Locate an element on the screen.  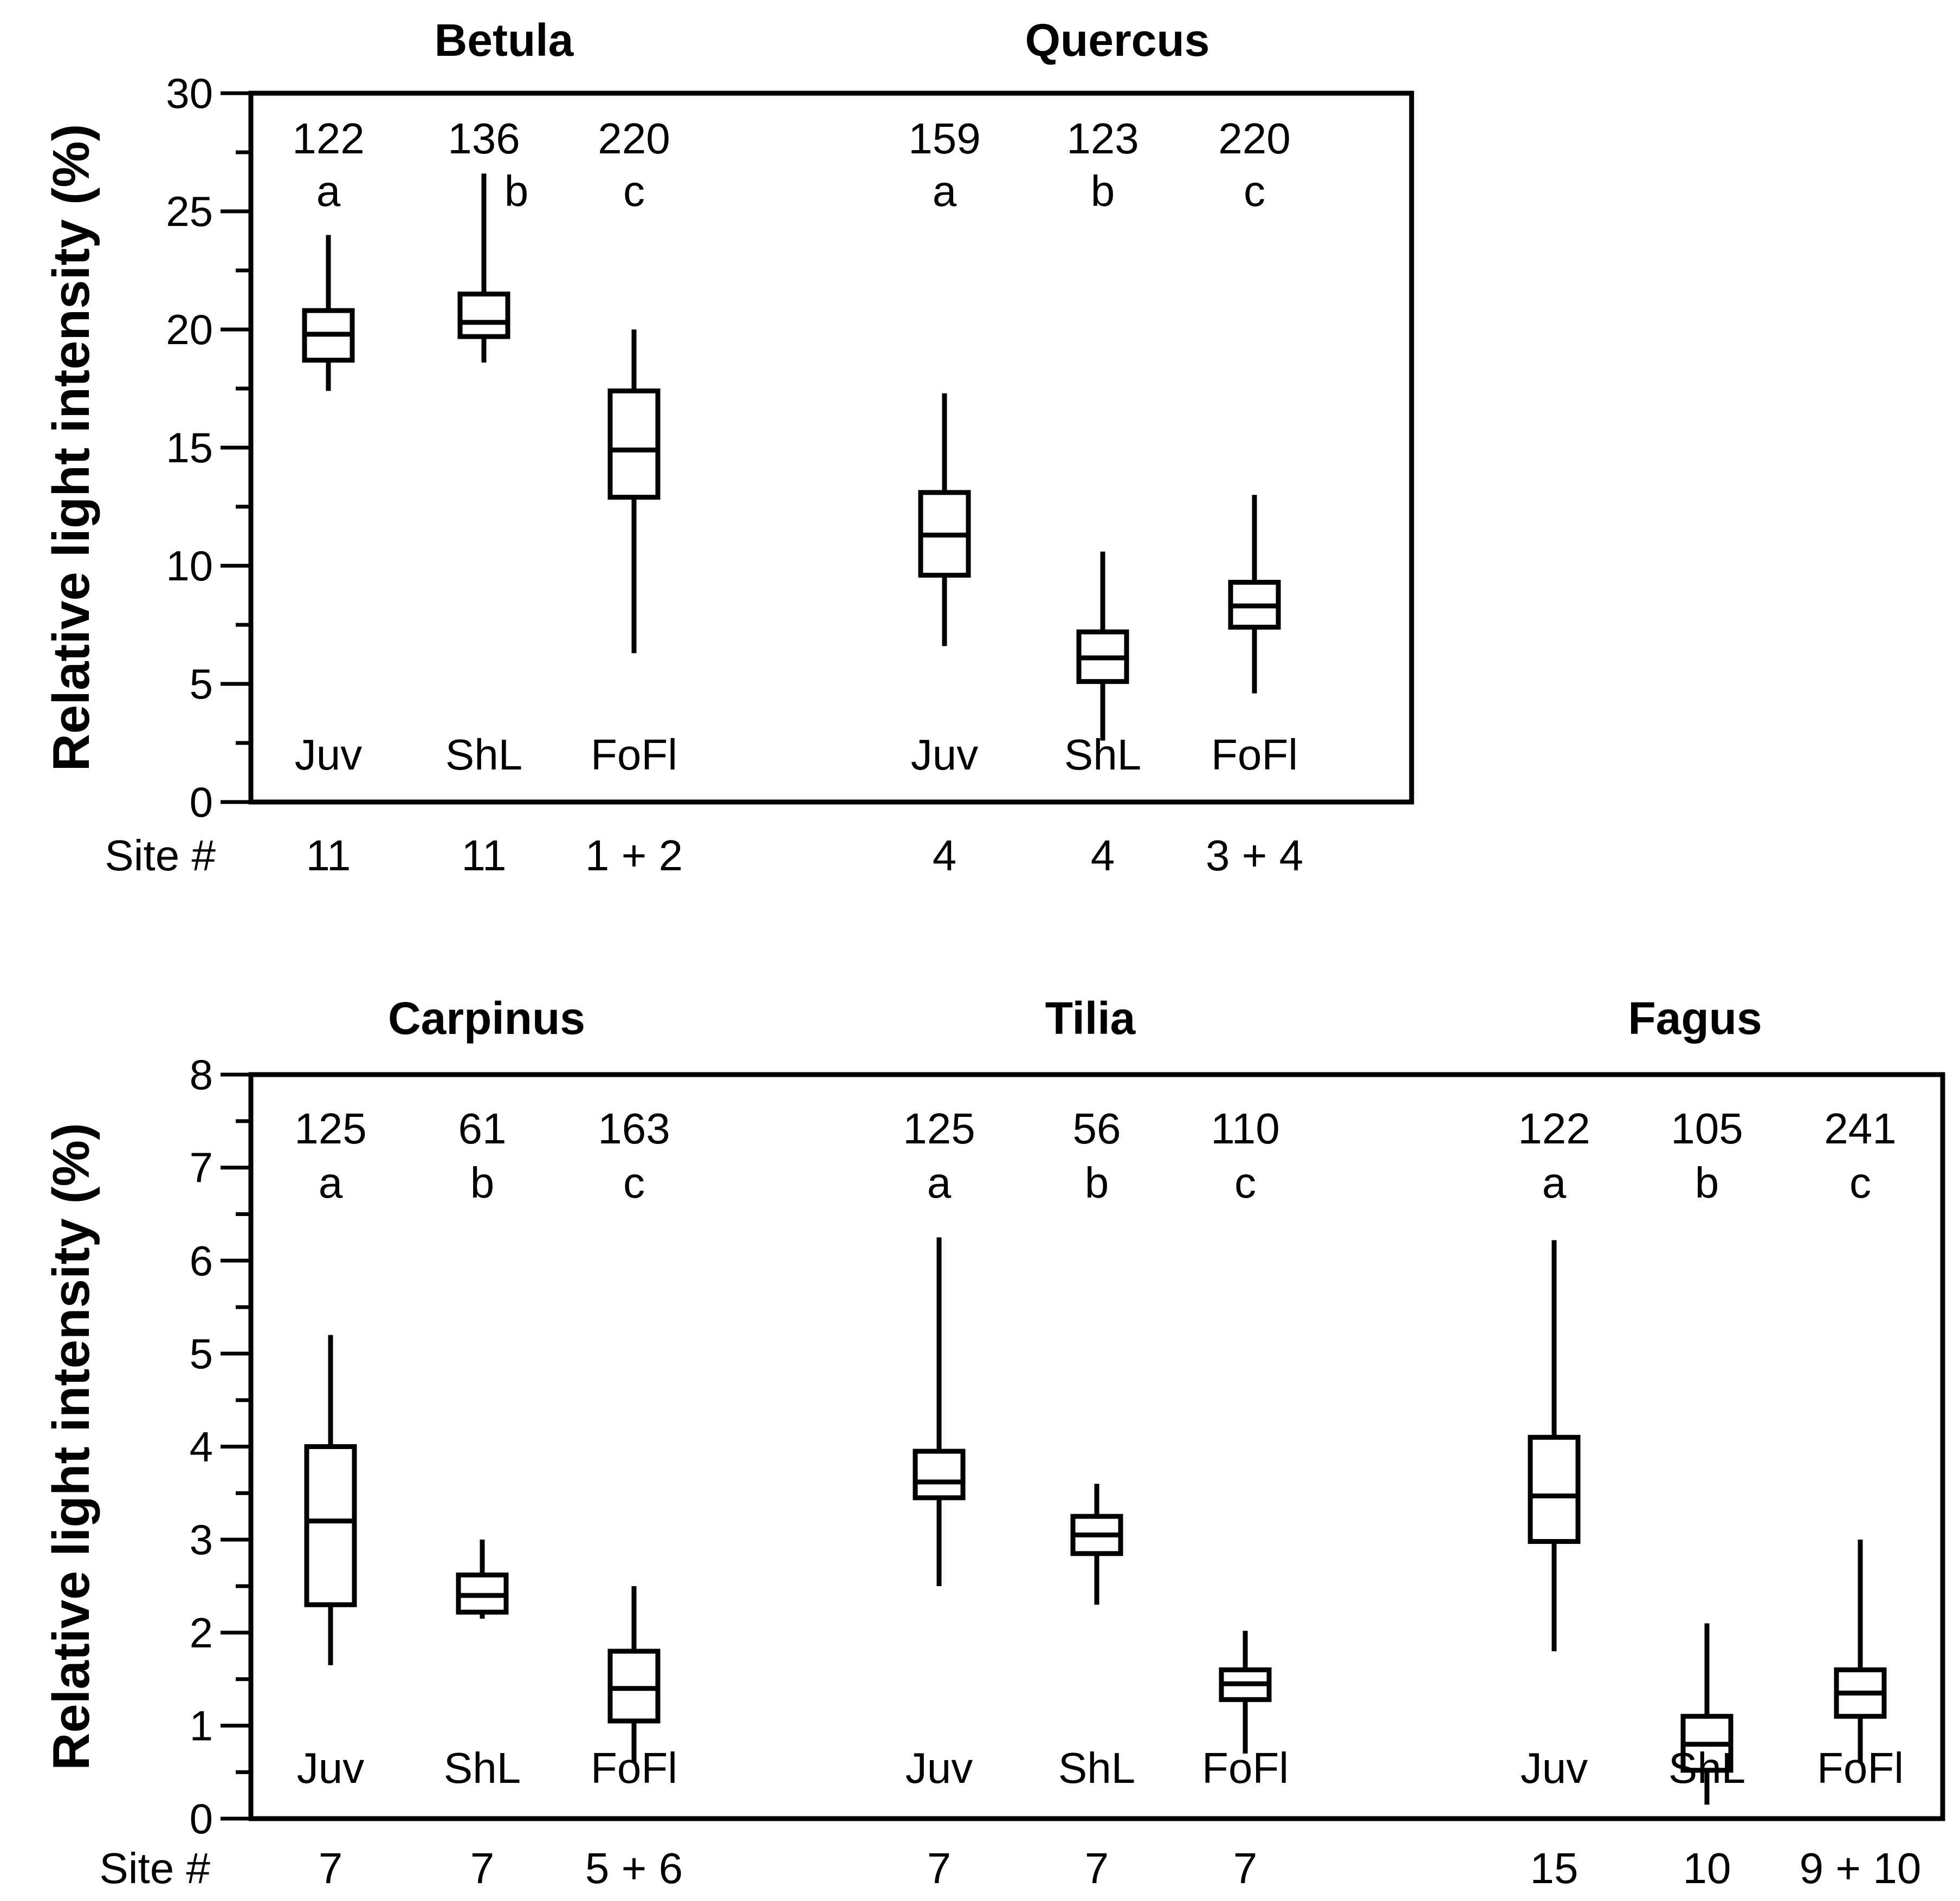
site-label: 5 + 6 is located at coordinates (634, 1868).